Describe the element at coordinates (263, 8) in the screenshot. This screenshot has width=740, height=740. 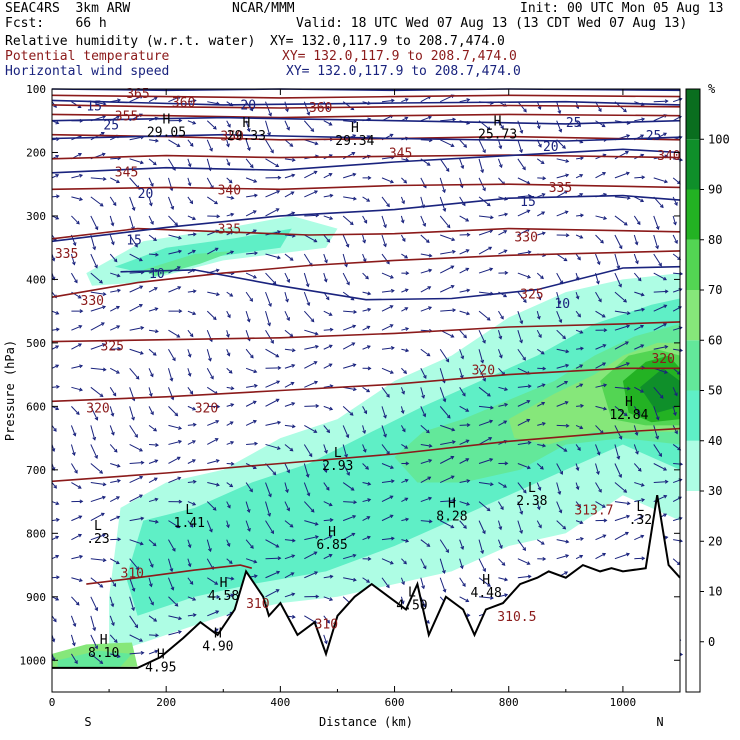
I see `organization-label: NCAR/MMM` at that location.